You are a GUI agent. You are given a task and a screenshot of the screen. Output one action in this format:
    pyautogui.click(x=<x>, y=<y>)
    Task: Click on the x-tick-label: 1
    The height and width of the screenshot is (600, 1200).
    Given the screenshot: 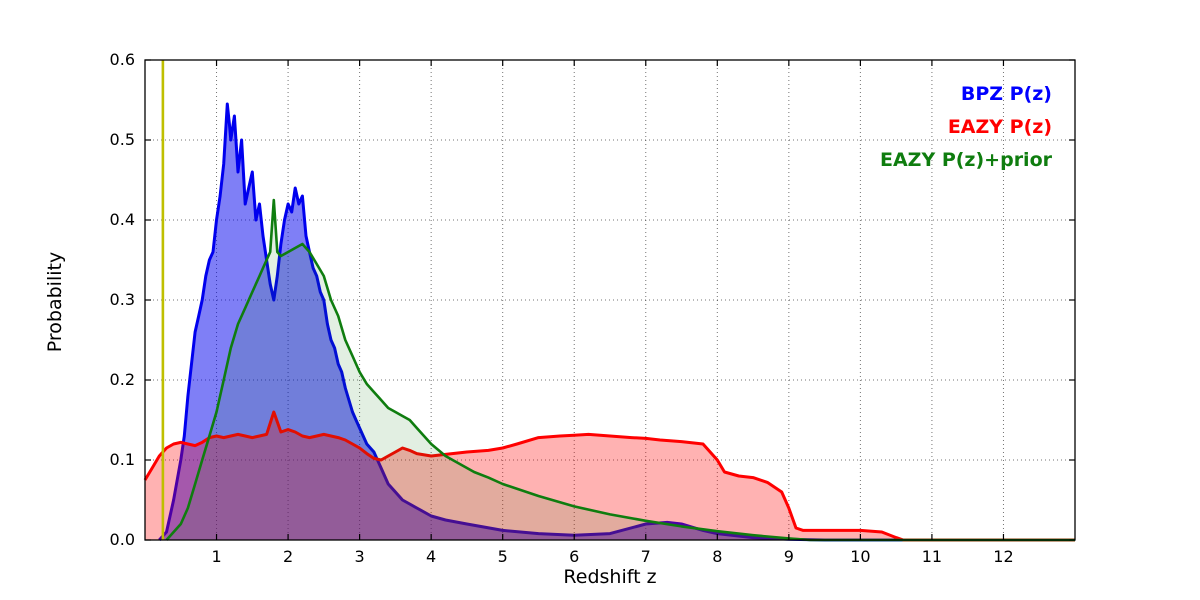 What is the action you would take?
    pyautogui.click(x=216, y=556)
    